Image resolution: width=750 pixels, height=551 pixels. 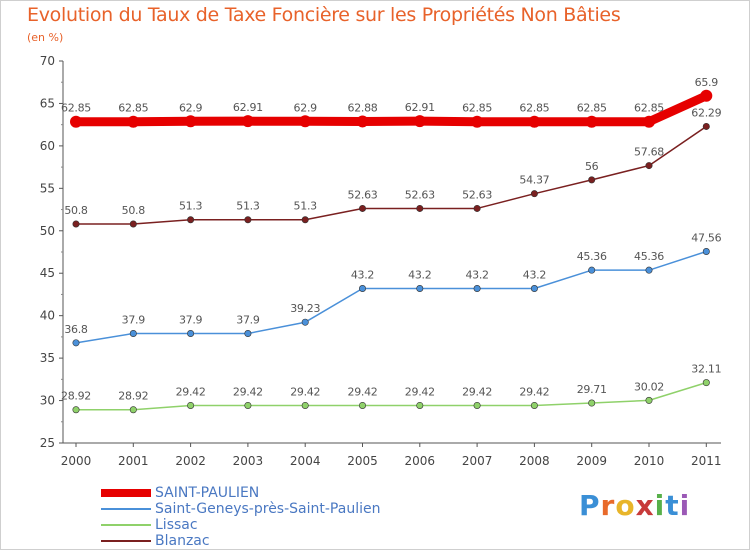 I want to click on logo-letter: t, so click(x=672, y=505).